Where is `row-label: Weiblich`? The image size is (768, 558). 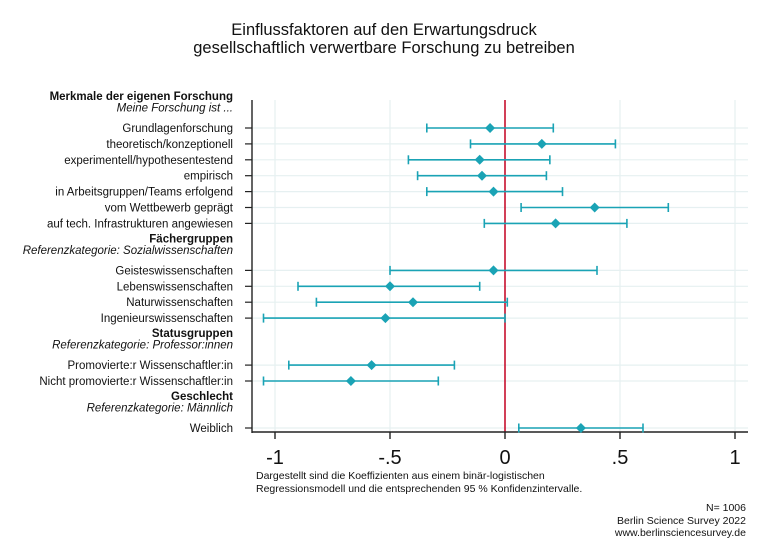
row-label: Weiblich is located at coordinates (211, 429).